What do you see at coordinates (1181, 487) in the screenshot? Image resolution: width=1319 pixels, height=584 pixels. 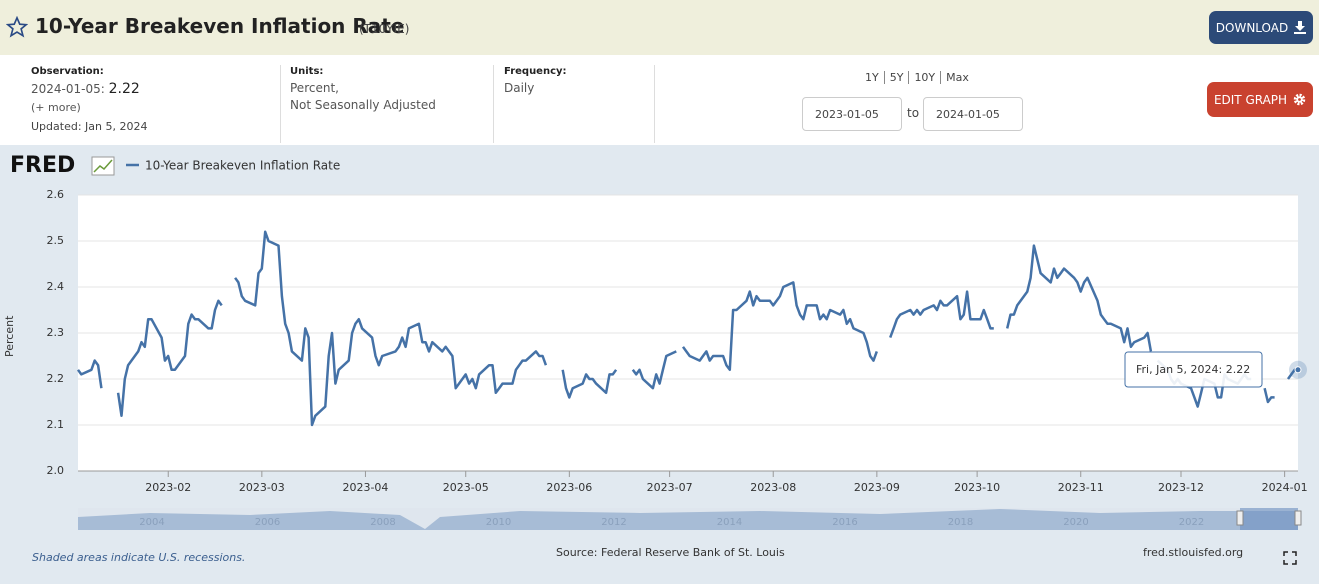 I see `x-tick-label: 2023-12` at bounding box center [1181, 487].